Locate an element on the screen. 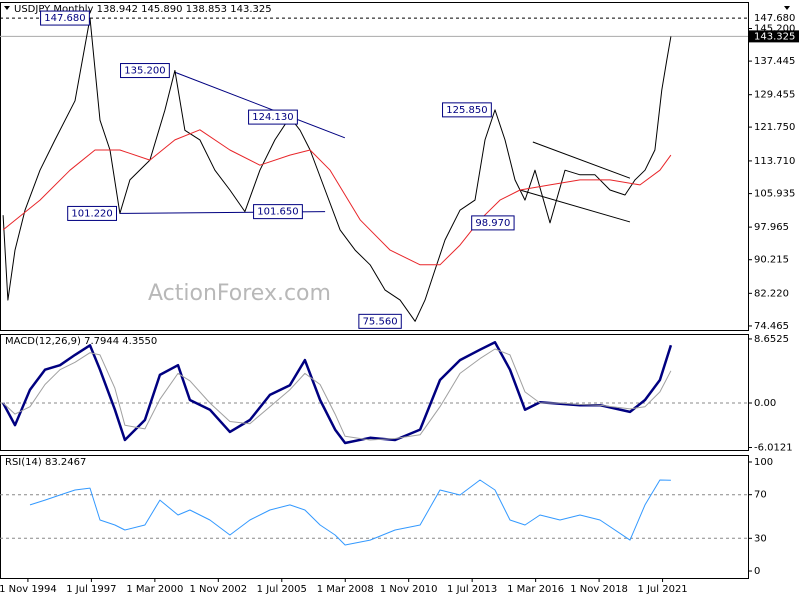 Image resolution: width=800 pixels, height=600 pixels. annotation-label: 75.560 is located at coordinates (380, 321).